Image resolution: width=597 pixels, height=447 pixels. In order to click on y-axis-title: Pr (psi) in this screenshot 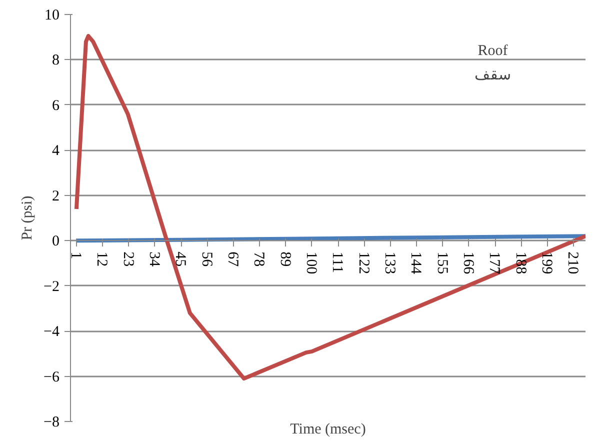, I will do `click(28, 218)`.